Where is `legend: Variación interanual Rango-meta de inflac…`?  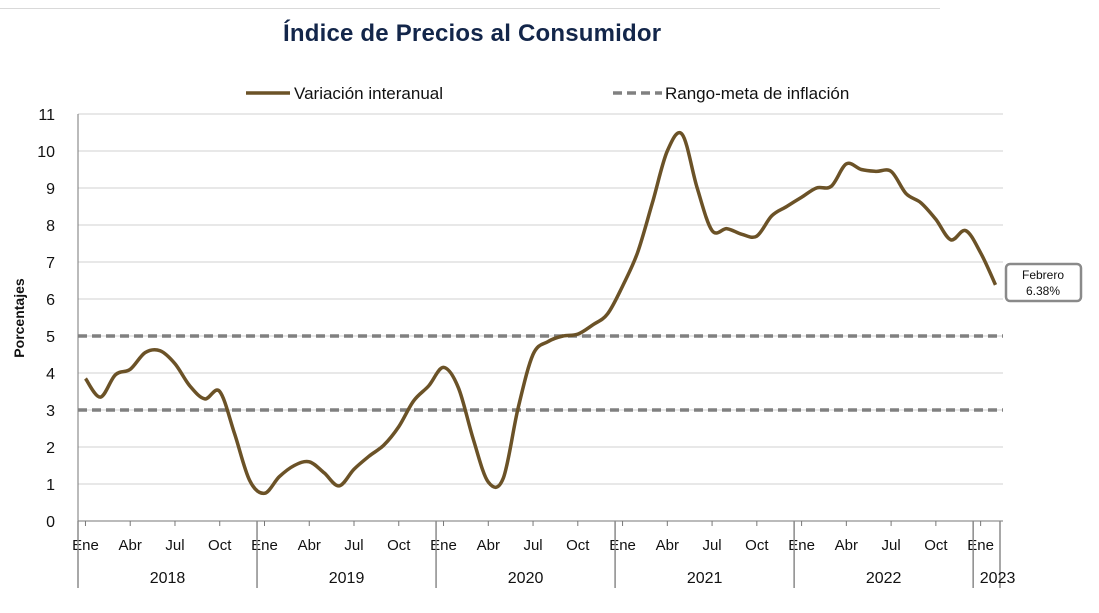
legend: Variación interanual Rango-meta de inflac… is located at coordinates (547, 93).